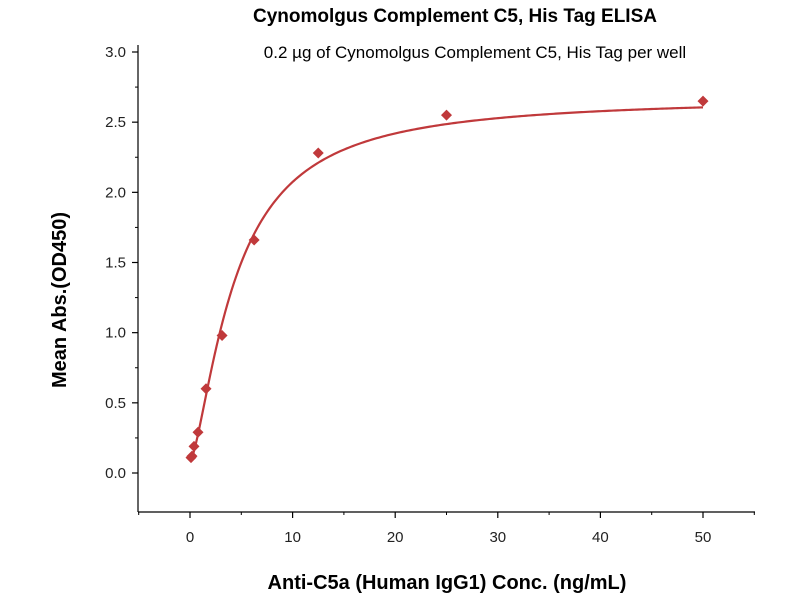 This screenshot has width=800, height=600. Describe the element at coordinates (115, 473) in the screenshot. I see `y-tick-label: 0.0` at that location.